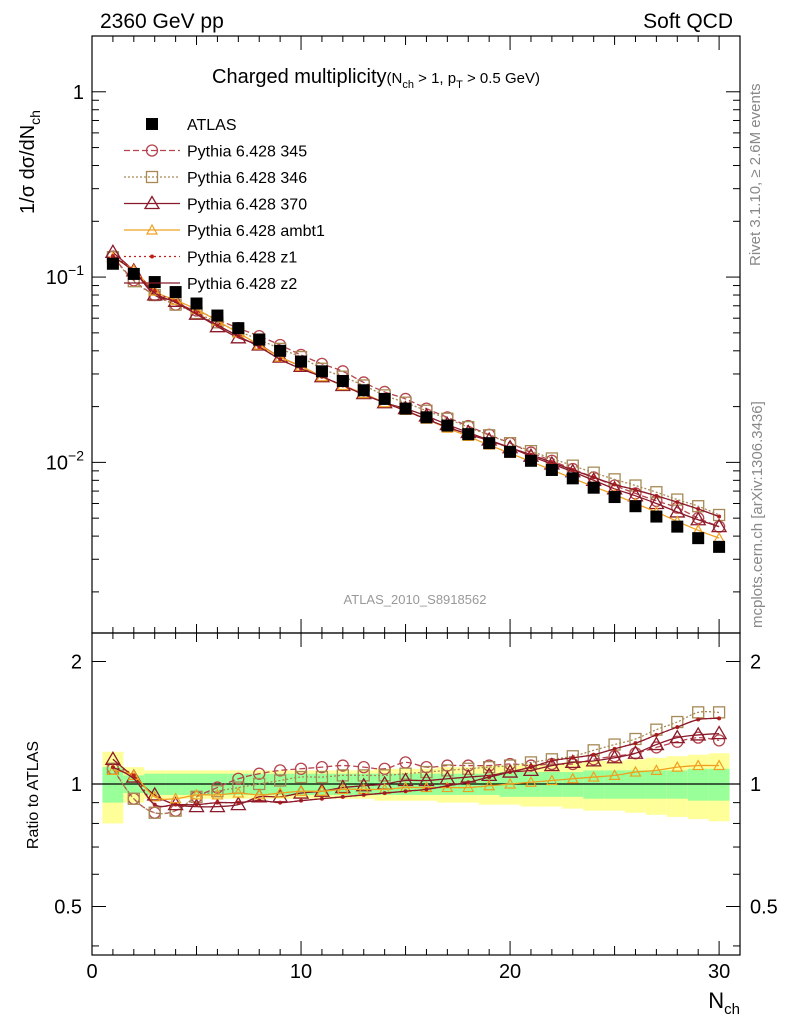  I want to click on legend-label: ATLAS, so click(212, 125).